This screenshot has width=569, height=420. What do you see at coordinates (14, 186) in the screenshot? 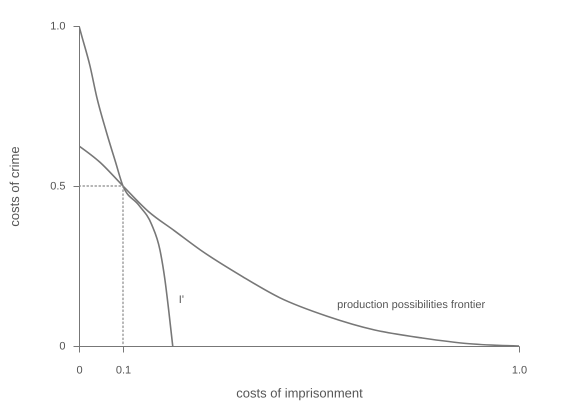
I see `y-axis-title: costs of crime` at bounding box center [14, 186].